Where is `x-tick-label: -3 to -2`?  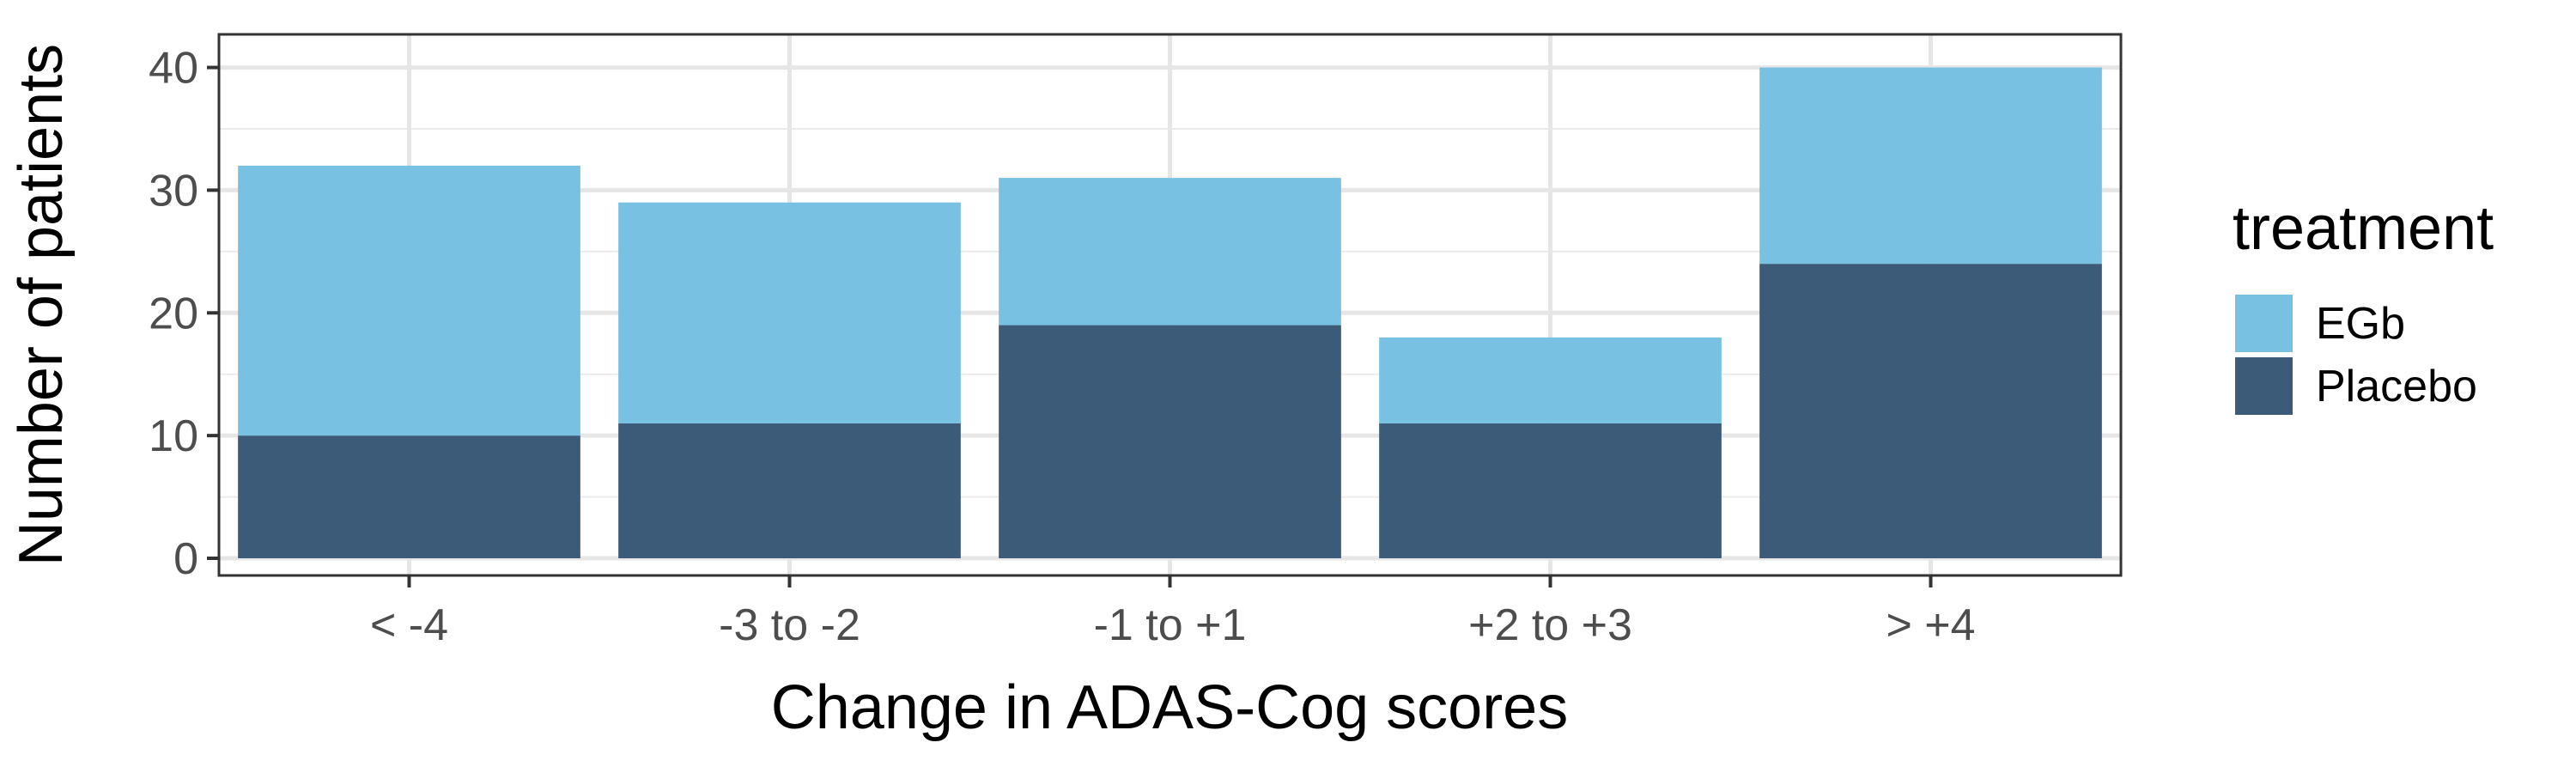 x-tick-label: -3 to -2 is located at coordinates (790, 625).